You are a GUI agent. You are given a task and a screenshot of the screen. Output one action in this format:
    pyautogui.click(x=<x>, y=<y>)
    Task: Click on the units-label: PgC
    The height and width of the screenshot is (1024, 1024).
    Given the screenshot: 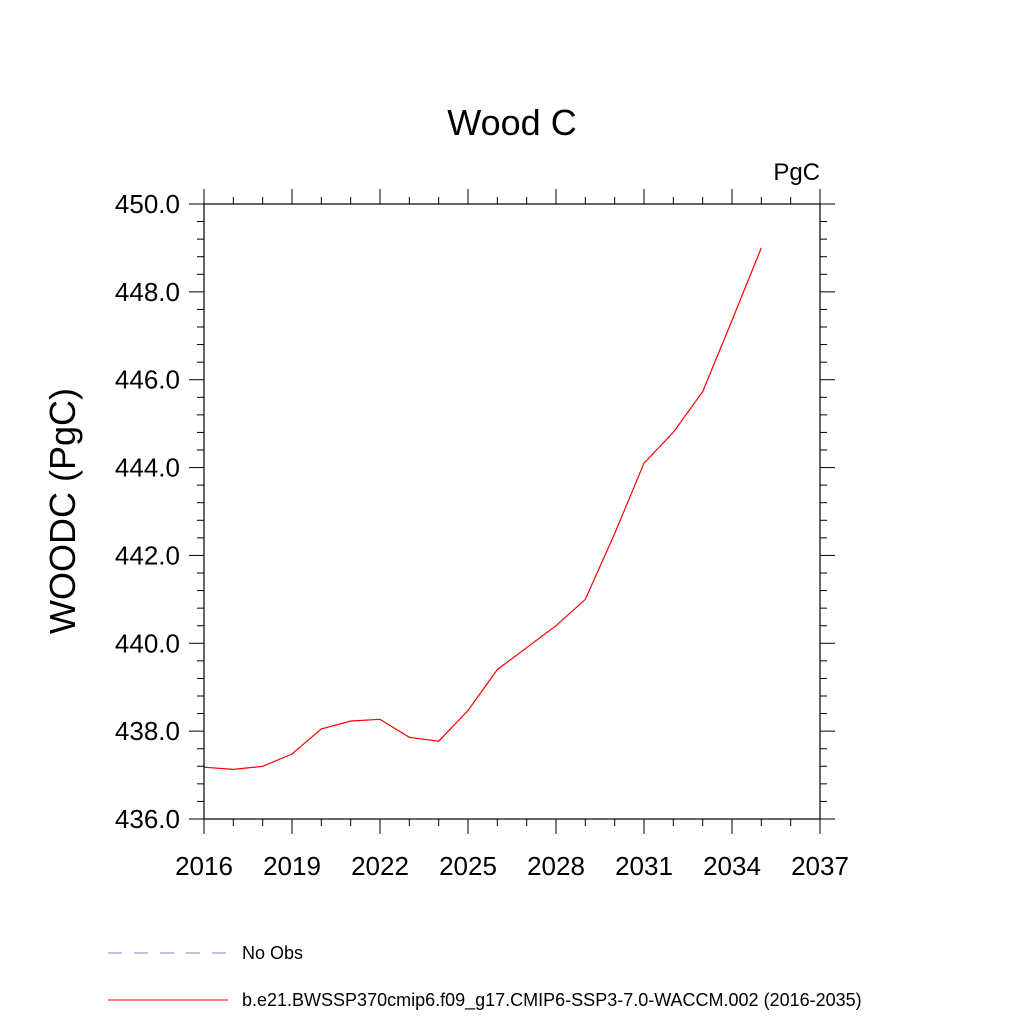 What is the action you would take?
    pyautogui.click(x=796, y=172)
    